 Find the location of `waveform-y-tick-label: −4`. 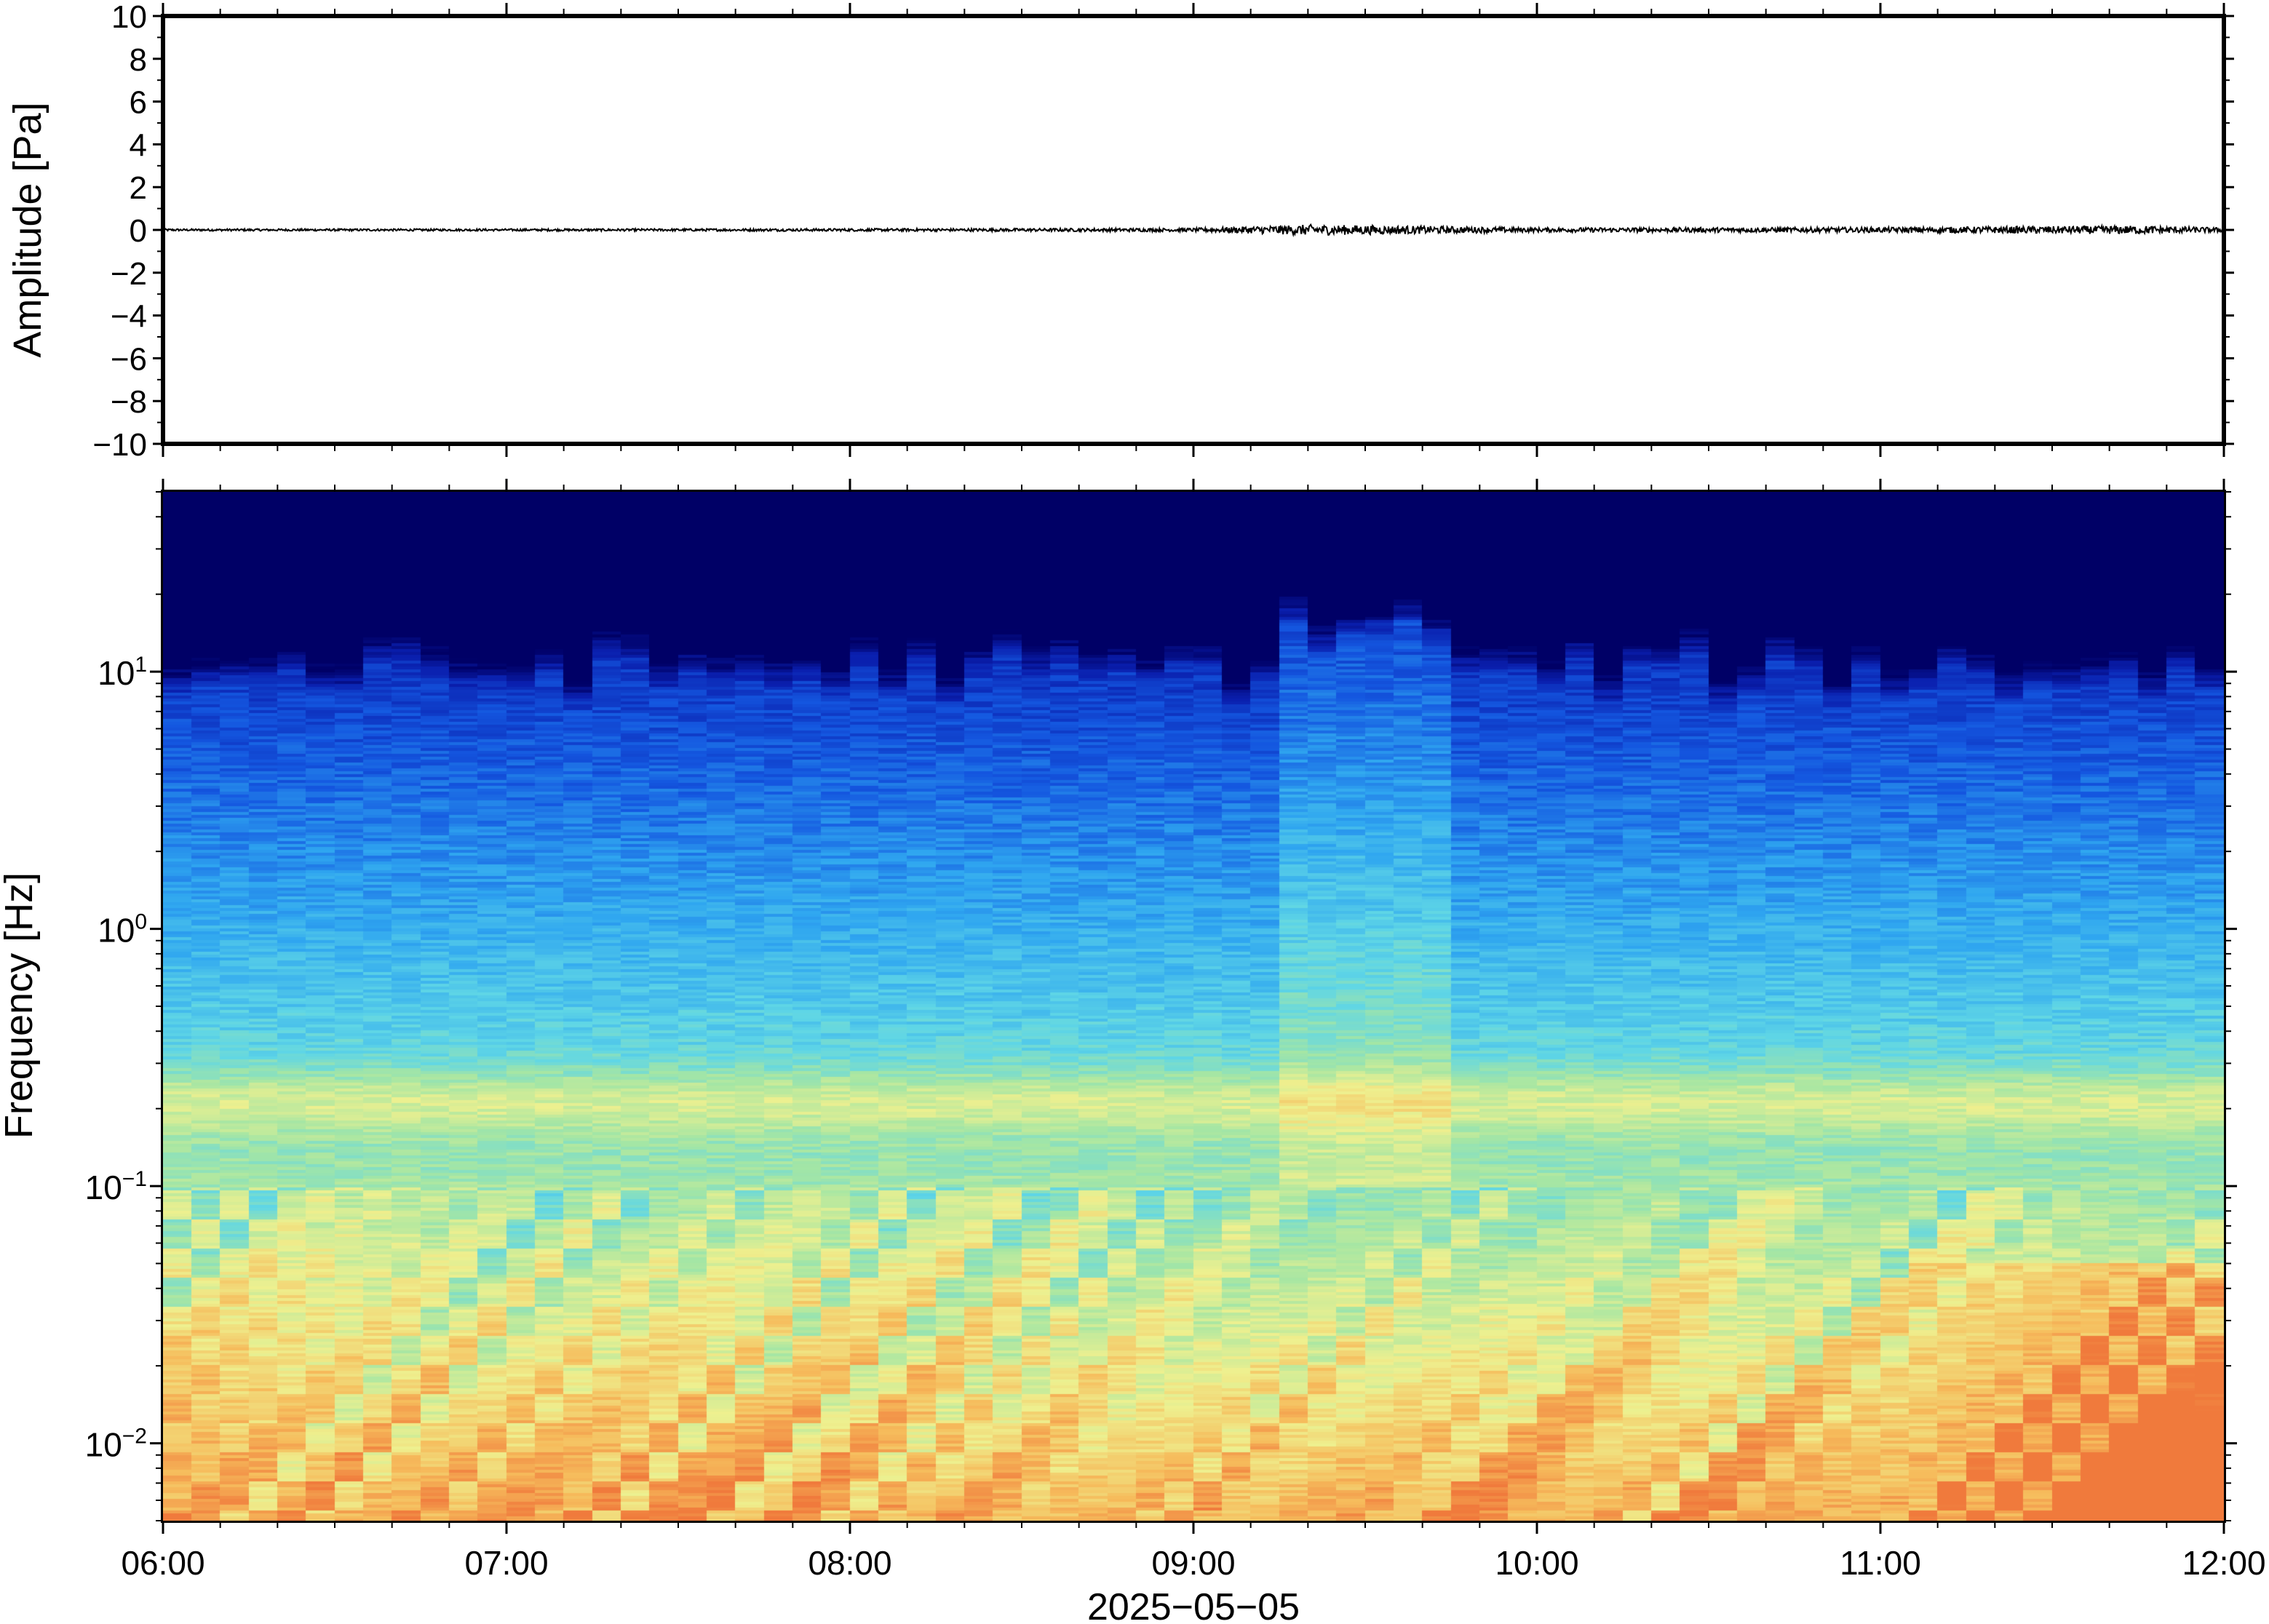

waveform-y-tick-label: −4 is located at coordinates (129, 317).